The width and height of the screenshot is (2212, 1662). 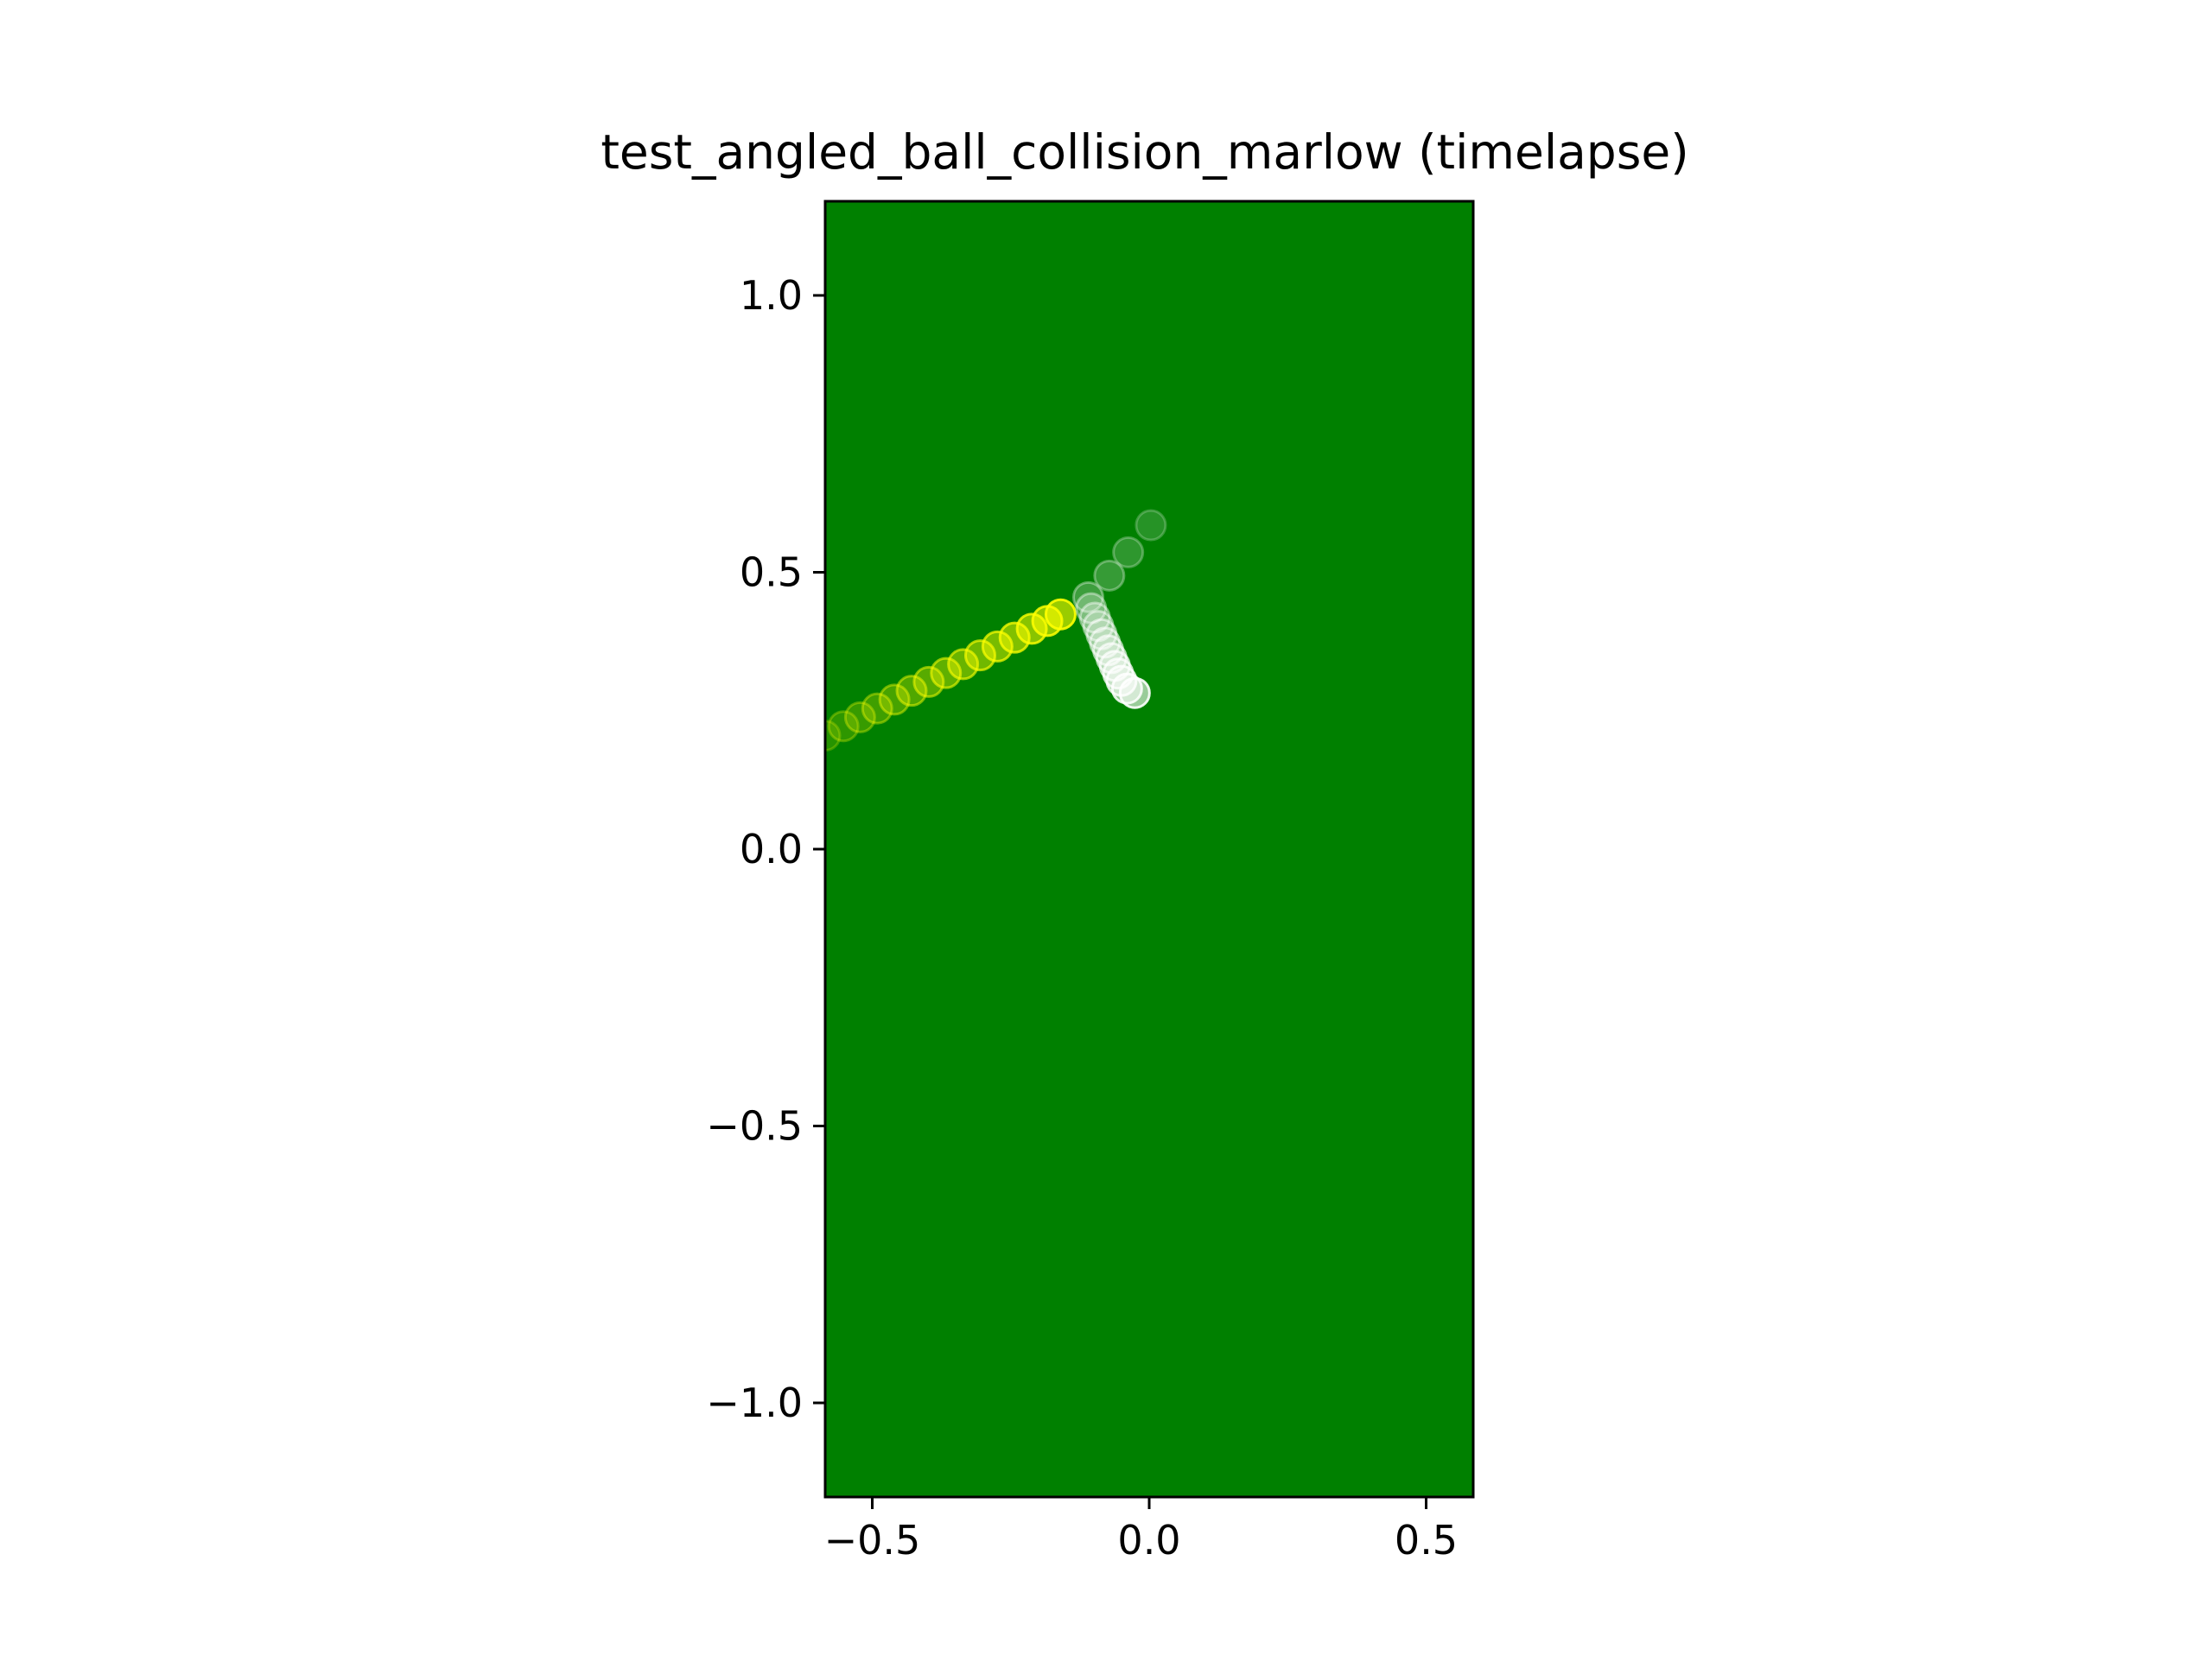 What do you see at coordinates (754, 1403) in the screenshot?
I see `y-tick-label: −1.0` at bounding box center [754, 1403].